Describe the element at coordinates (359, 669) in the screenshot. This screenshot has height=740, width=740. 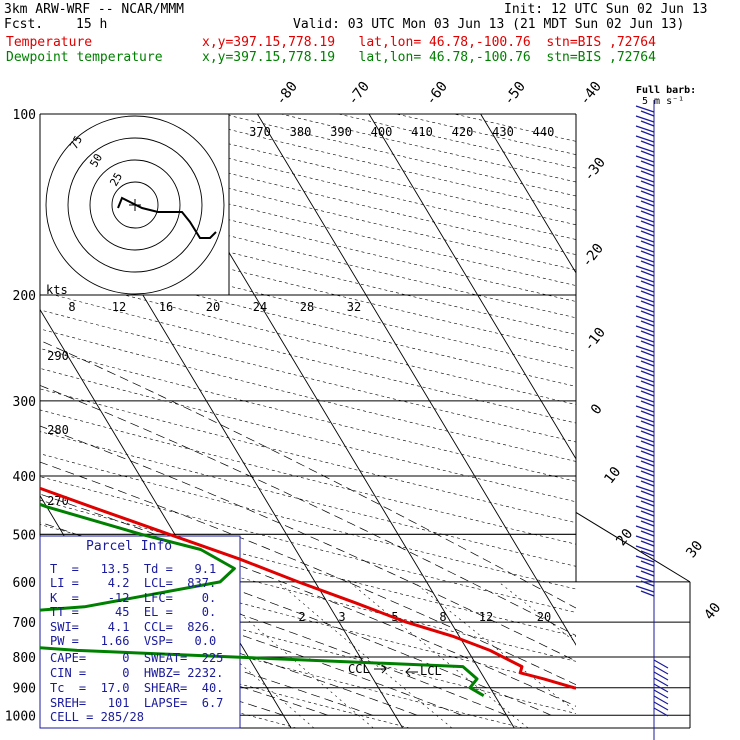
I see `ccl-label: CCL` at that location.